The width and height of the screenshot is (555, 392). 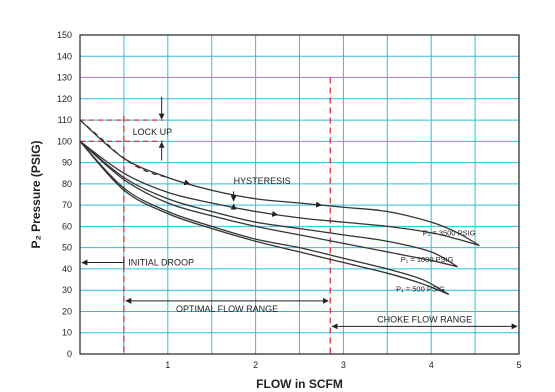 I want to click on y-tick-label: 90, so click(x=67, y=163).